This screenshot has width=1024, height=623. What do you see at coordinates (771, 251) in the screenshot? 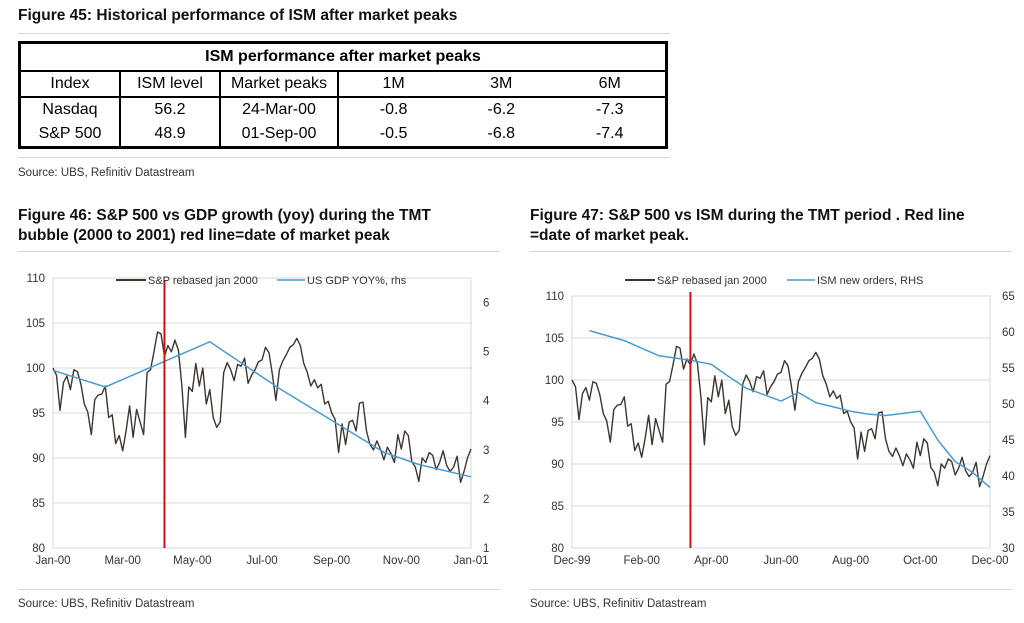
I see `figure-47-title-rule` at bounding box center [771, 251].